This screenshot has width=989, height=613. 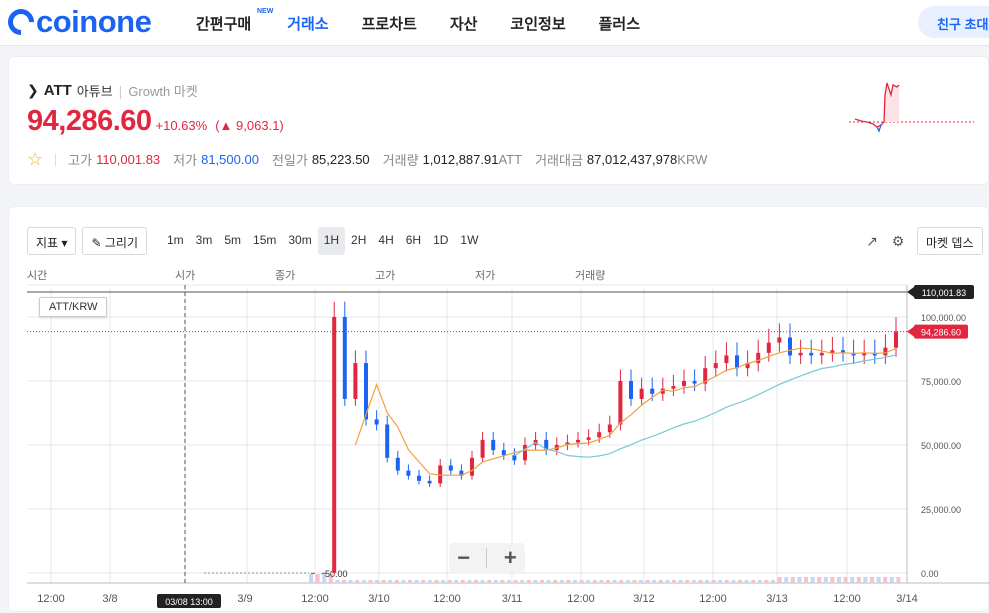 I want to click on timeframe-5m: 5m, so click(x=233, y=240).